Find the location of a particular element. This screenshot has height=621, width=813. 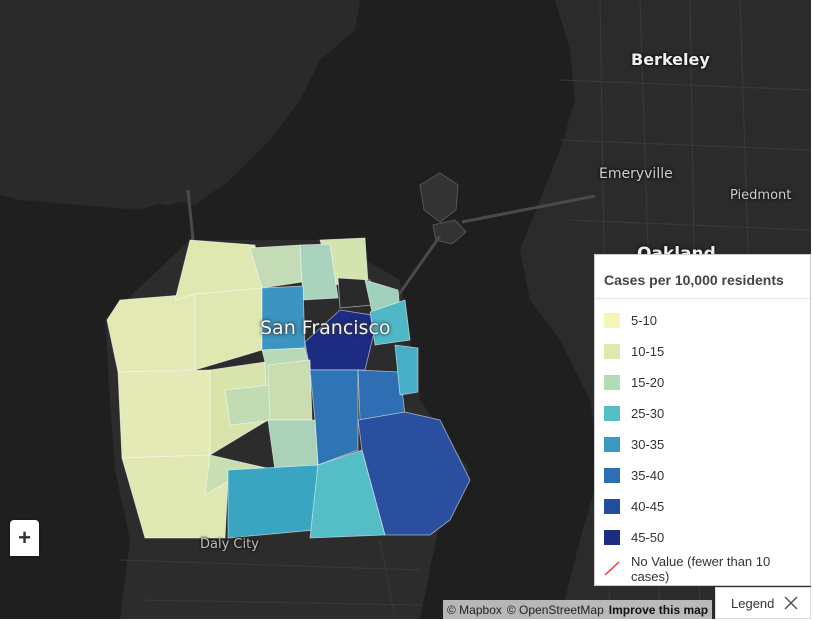

legend-item-label: 10-15 is located at coordinates (648, 351).